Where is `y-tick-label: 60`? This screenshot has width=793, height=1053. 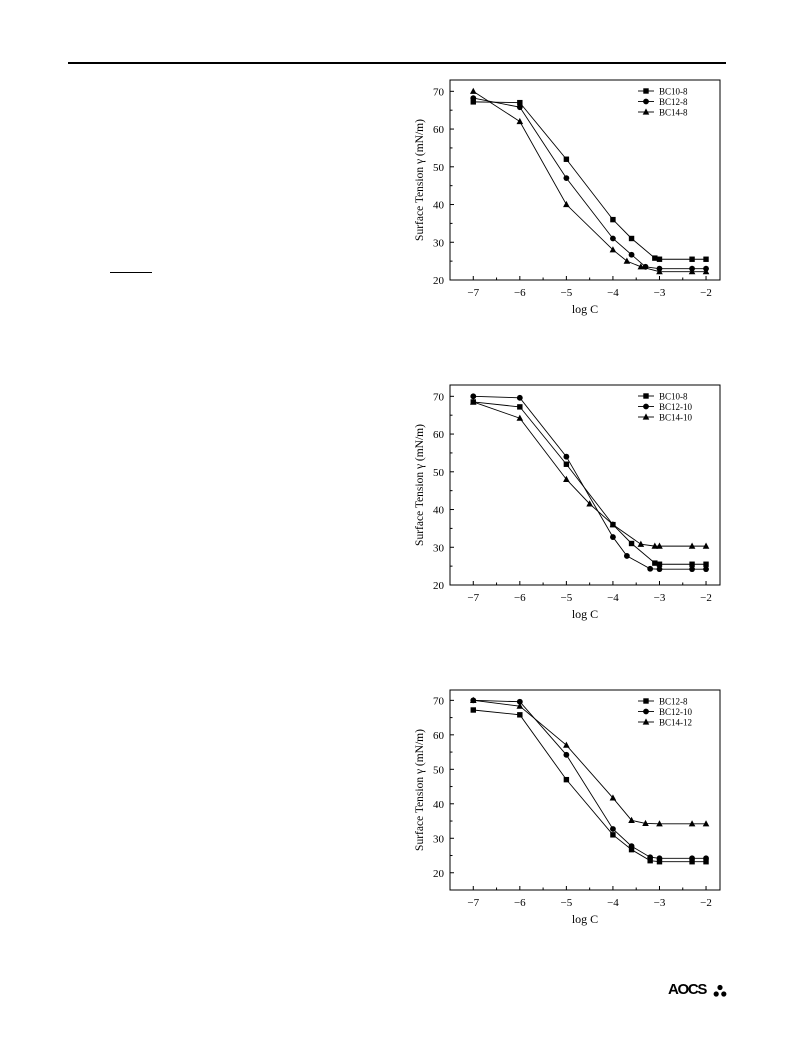 y-tick-label: 60 is located at coordinates (439, 736).